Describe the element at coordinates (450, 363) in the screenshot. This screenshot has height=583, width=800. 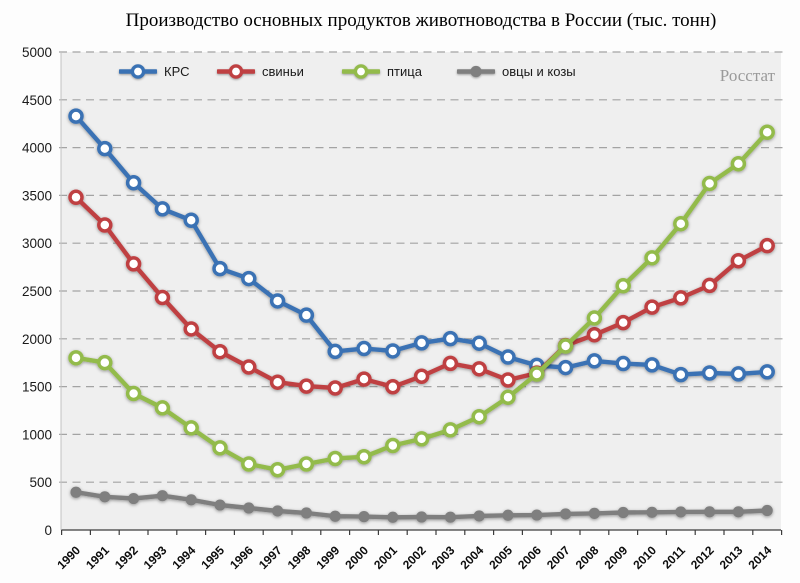
I see `point-свиньи-2003` at that location.